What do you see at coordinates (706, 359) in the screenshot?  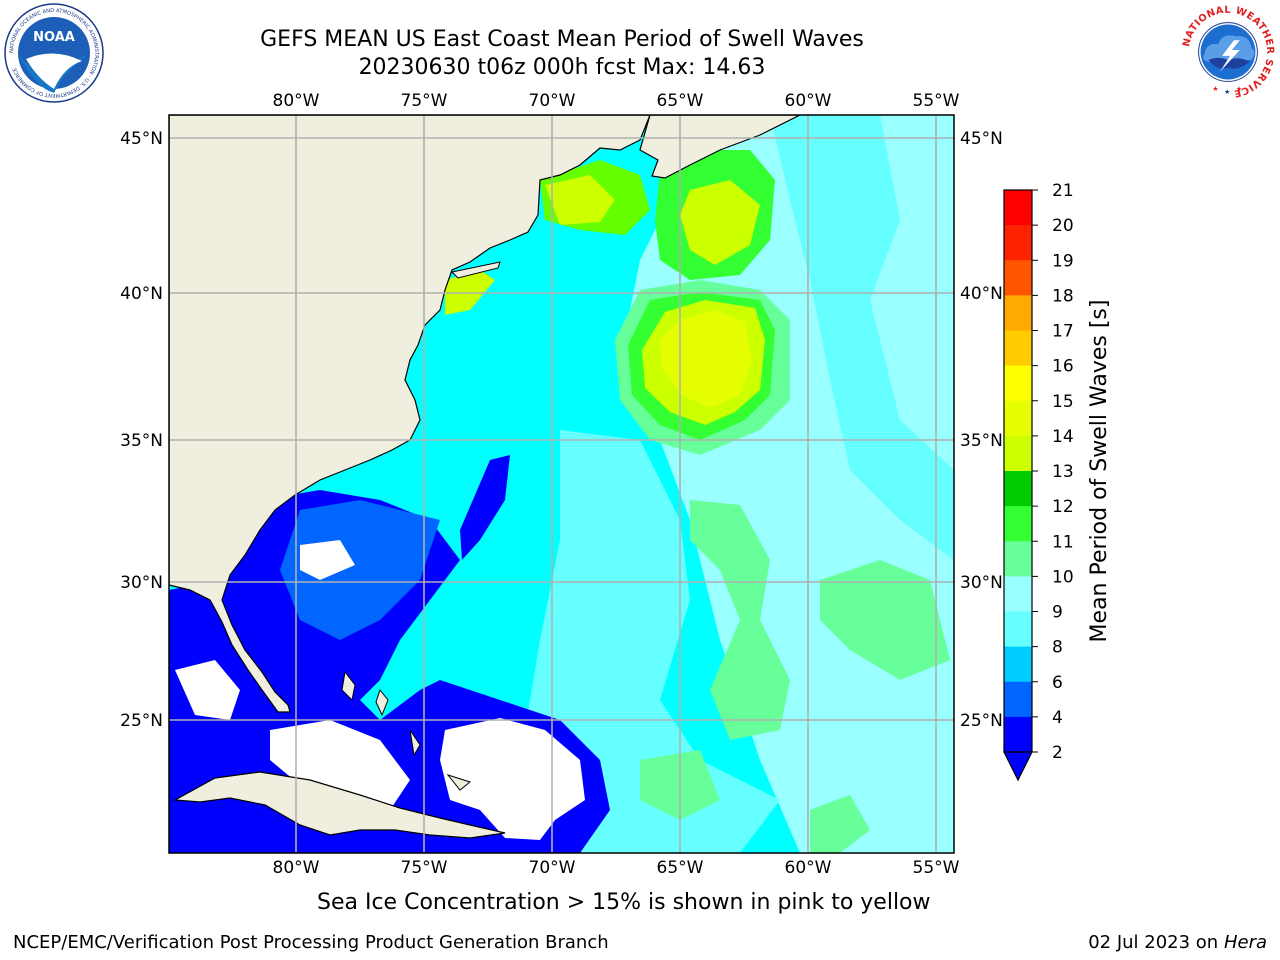 I see `swell-max-region-peak` at bounding box center [706, 359].